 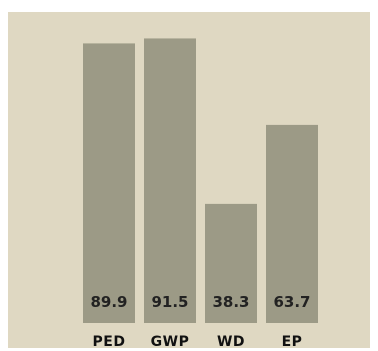 I want to click on x-tick-label-ep: EP, so click(x=292, y=341).